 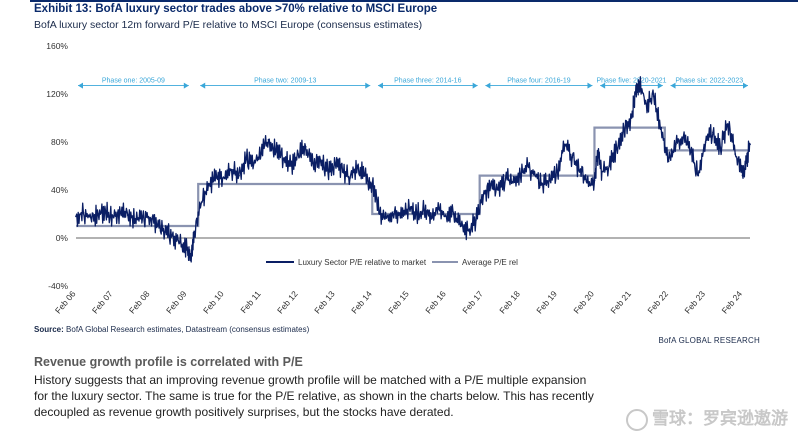 What do you see at coordinates (324, 302) in the screenshot?
I see `x-tick-label: Feb 13` at bounding box center [324, 302].